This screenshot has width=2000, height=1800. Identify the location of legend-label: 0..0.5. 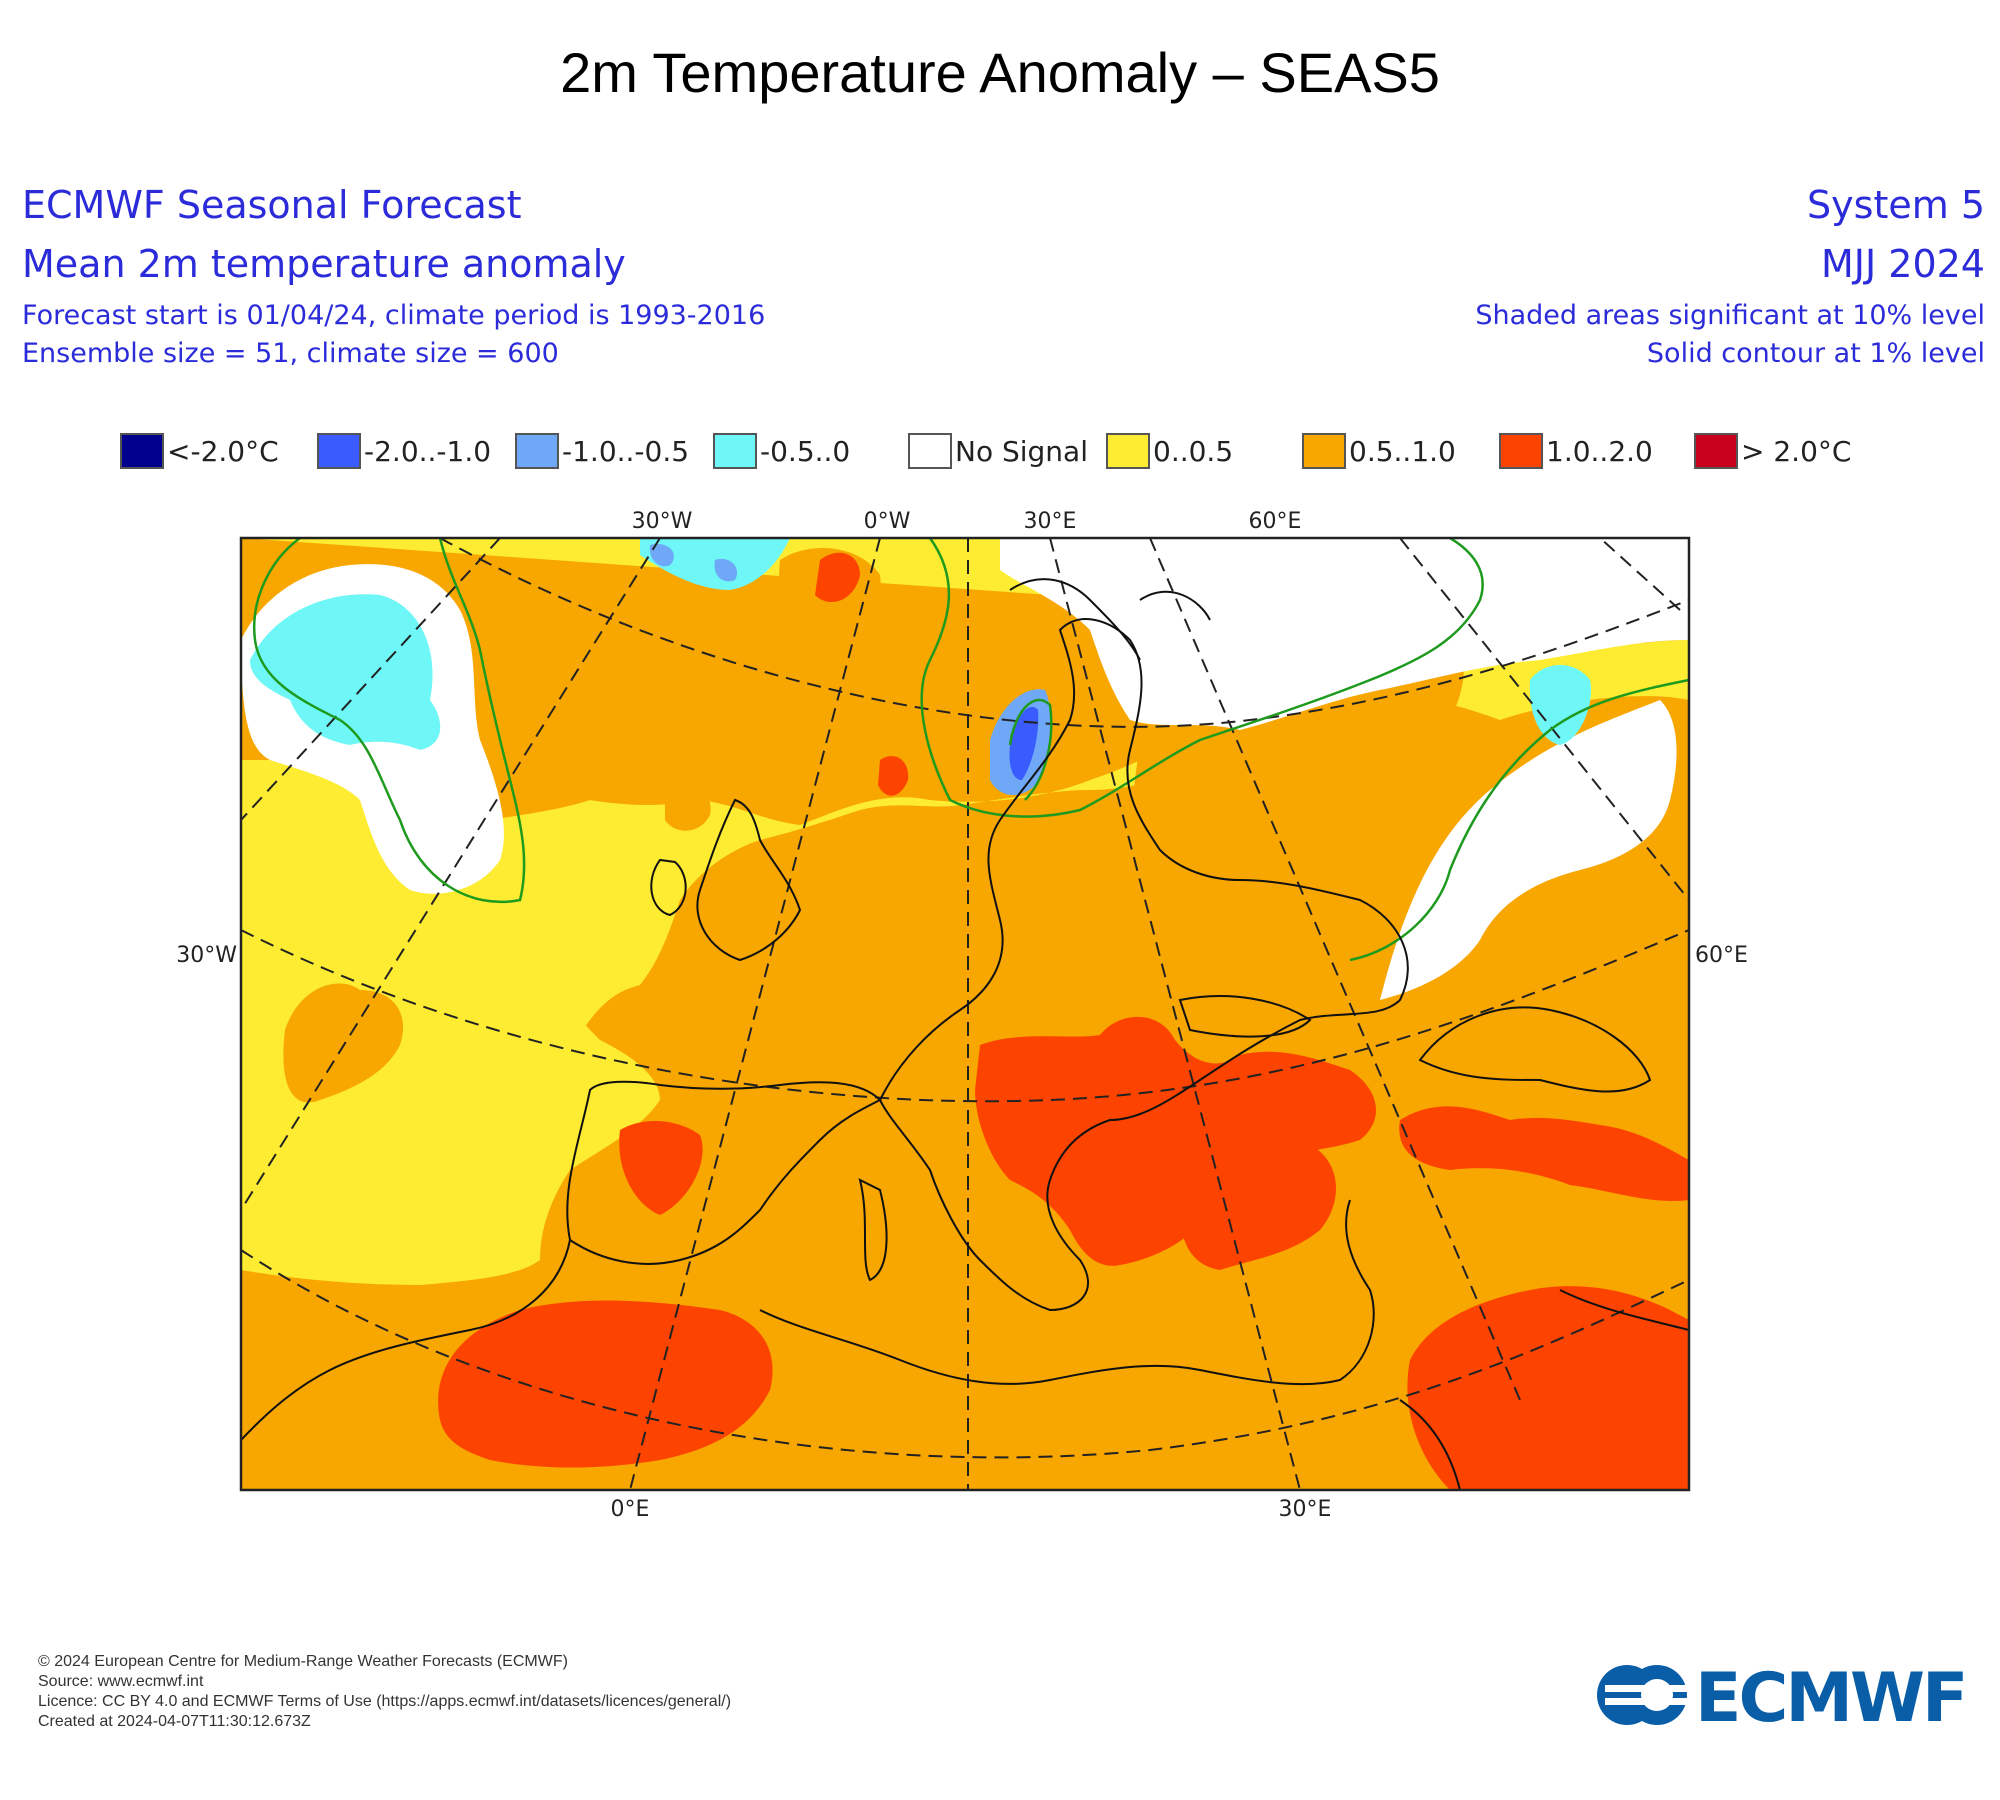
(1193, 451).